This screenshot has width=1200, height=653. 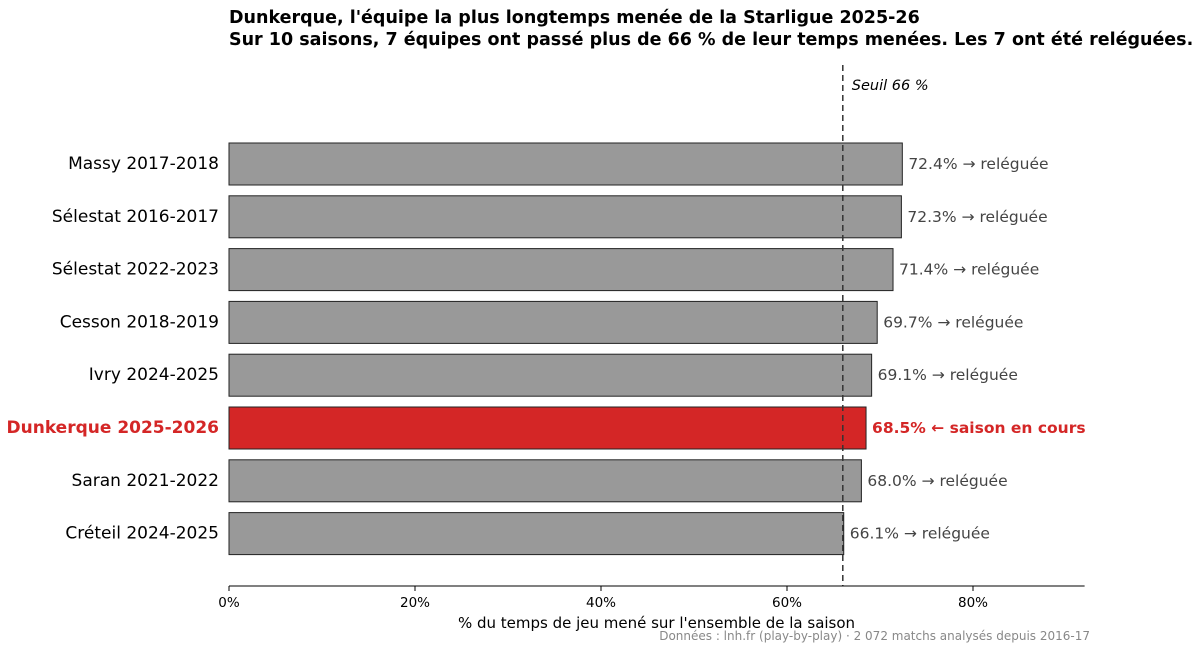 What do you see at coordinates (154, 375) in the screenshot?
I see `category-label: Ivry 2024-2025` at bounding box center [154, 375].